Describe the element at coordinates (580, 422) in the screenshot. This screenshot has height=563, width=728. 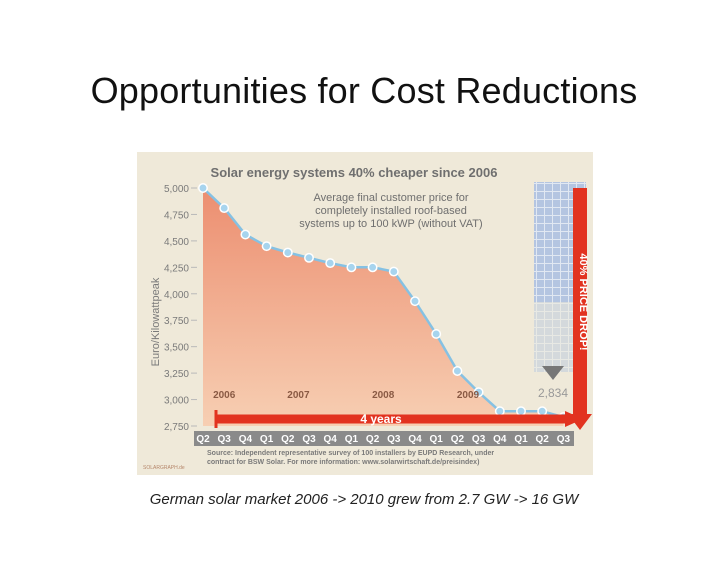
I see `price-drop-arrow-head` at that location.